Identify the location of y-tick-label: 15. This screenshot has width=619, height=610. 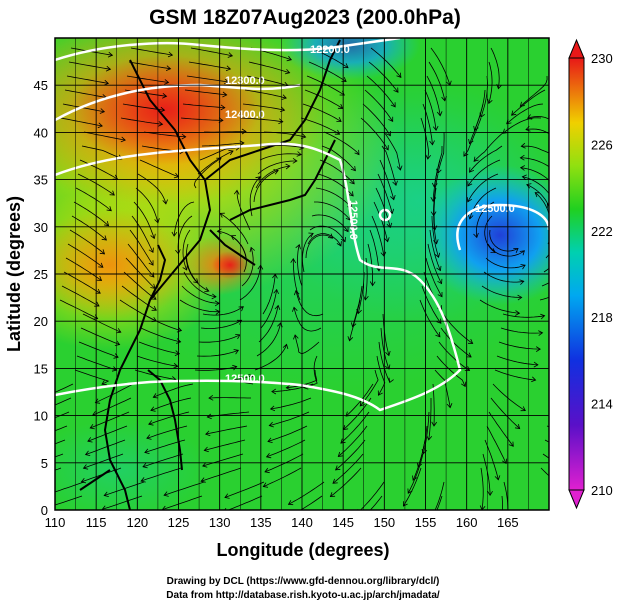
(41, 368).